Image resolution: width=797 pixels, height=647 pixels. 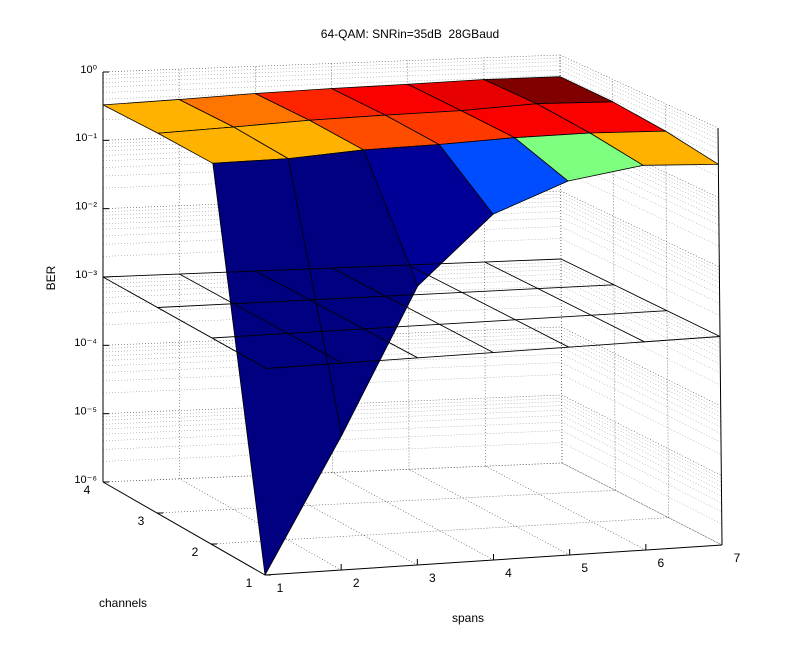 What do you see at coordinates (123, 603) in the screenshot?
I see `y-axis-label: channels` at bounding box center [123, 603].